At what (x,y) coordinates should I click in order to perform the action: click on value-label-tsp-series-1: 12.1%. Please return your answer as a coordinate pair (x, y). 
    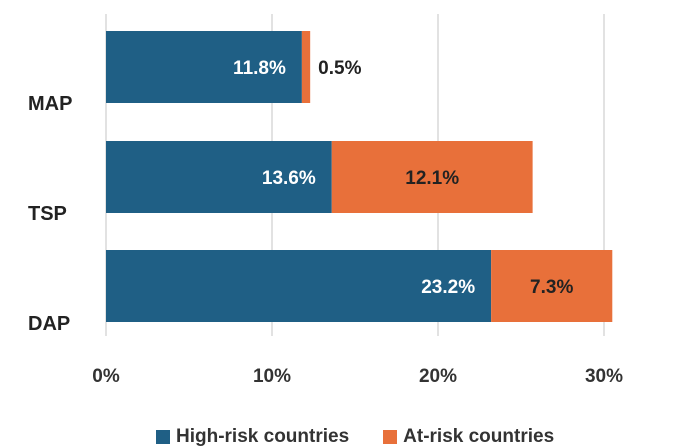
    Looking at the image, I should click on (432, 178).